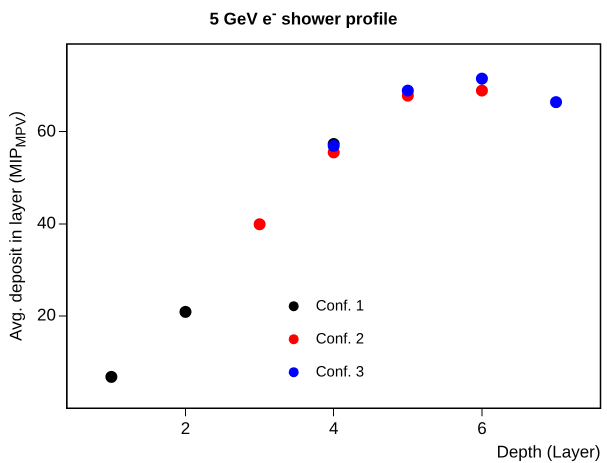  I want to click on x-tick-label: 6, so click(482, 428).